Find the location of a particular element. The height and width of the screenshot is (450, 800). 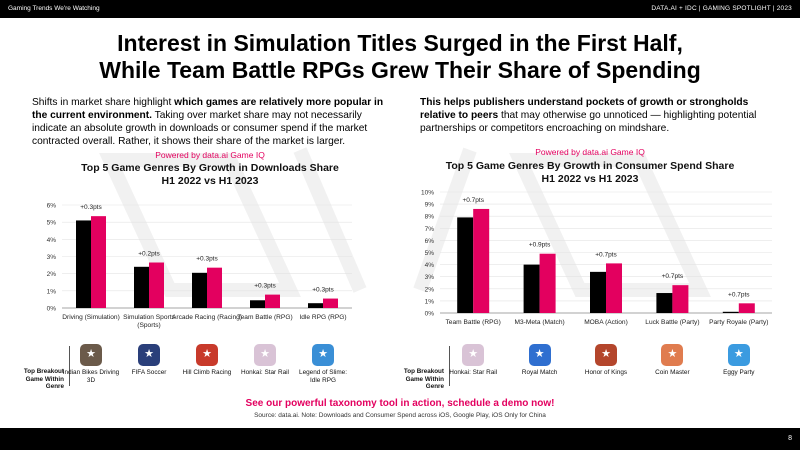

spend-breakout-game-name: Royal Match is located at coordinates (539, 372).